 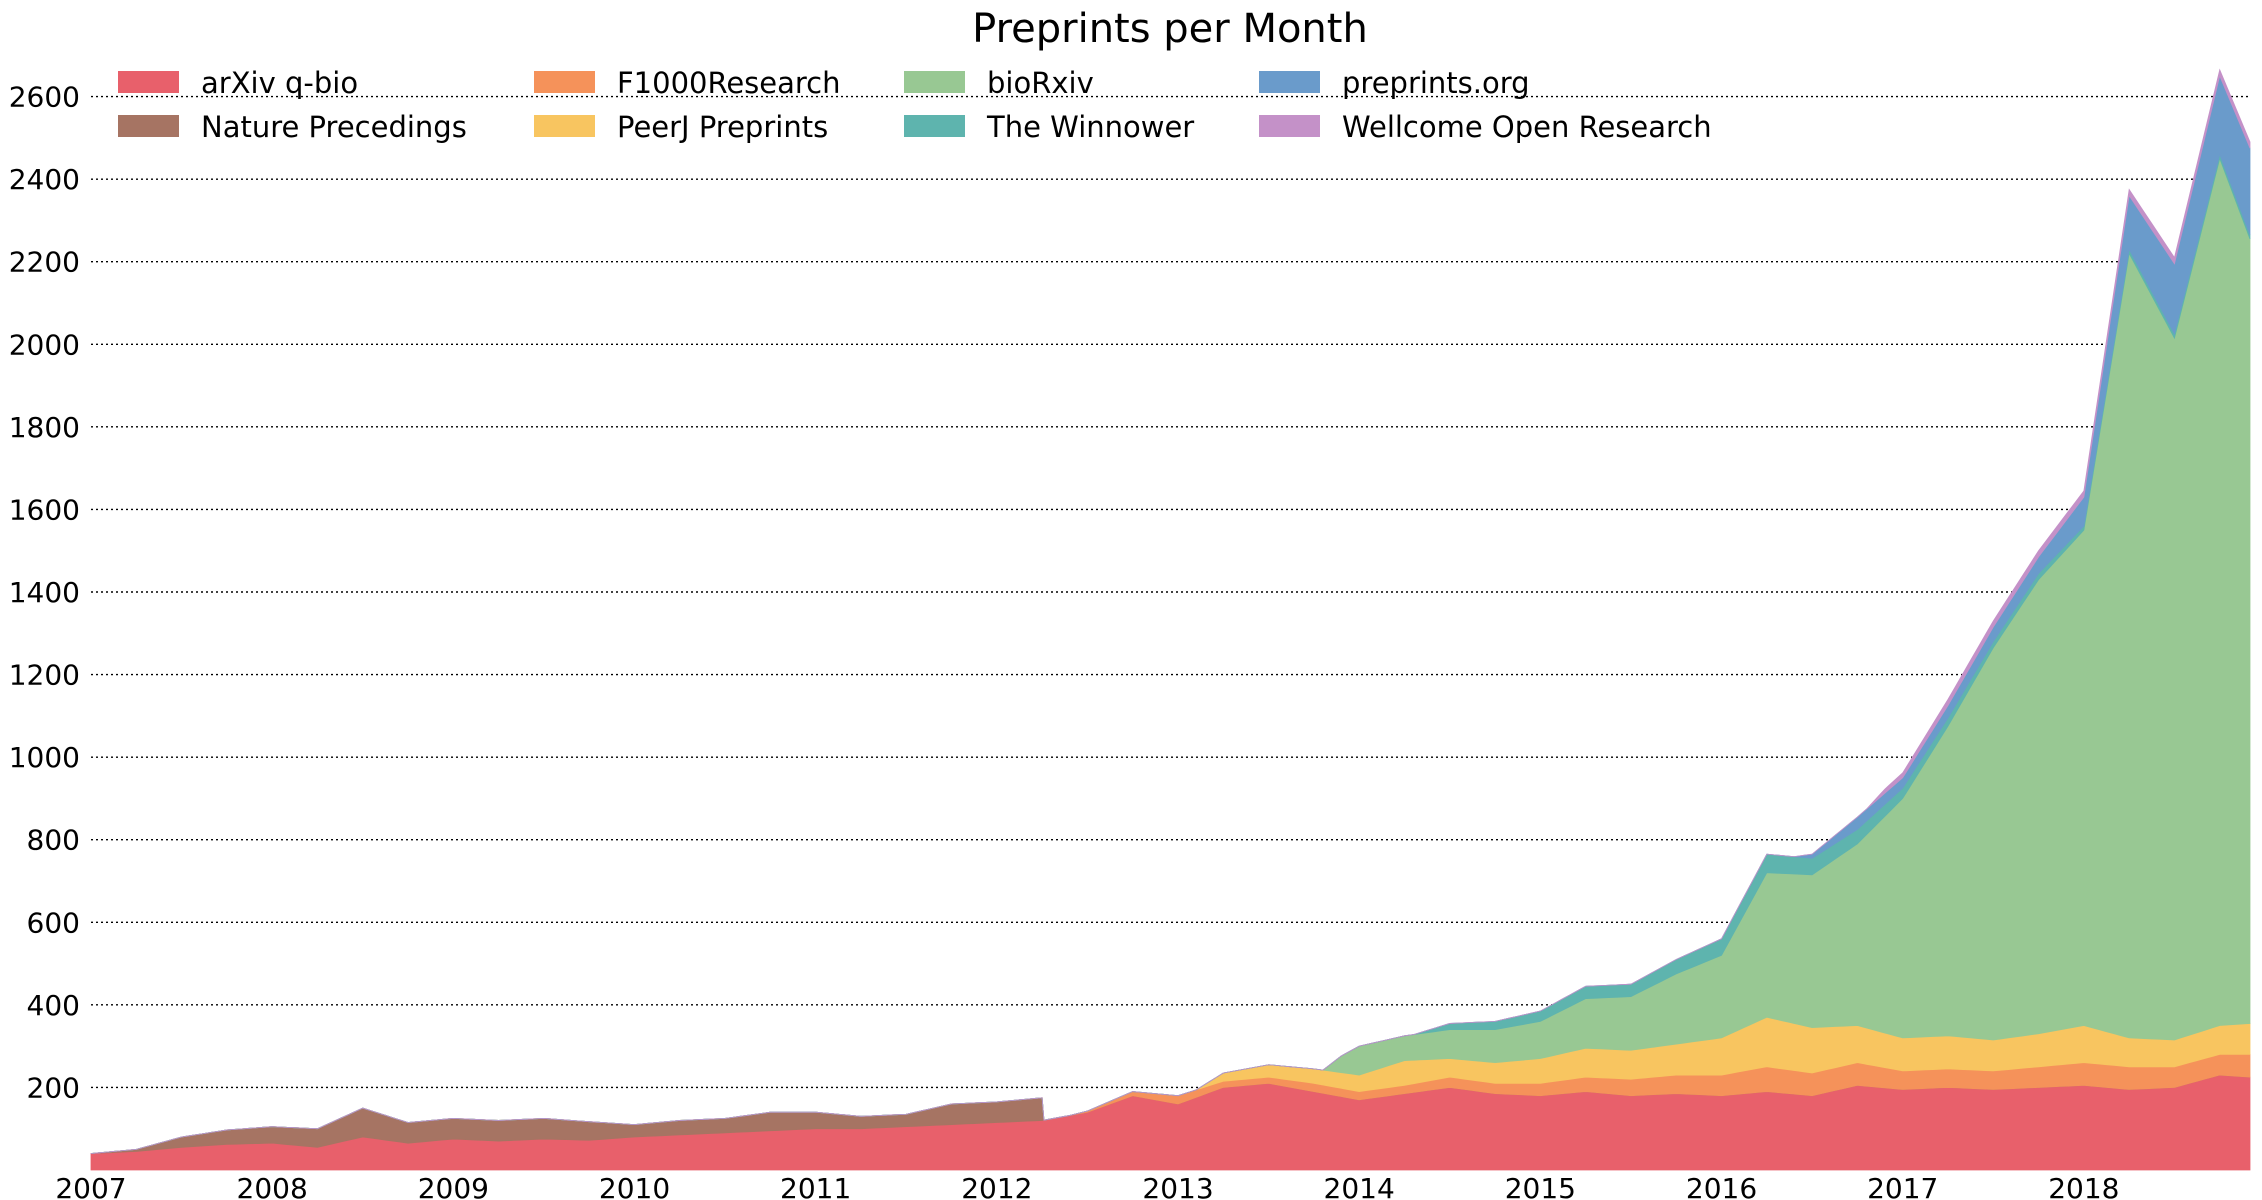 What do you see at coordinates (44, 675) in the screenshot?
I see `y-tick-label: 1200` at bounding box center [44, 675].